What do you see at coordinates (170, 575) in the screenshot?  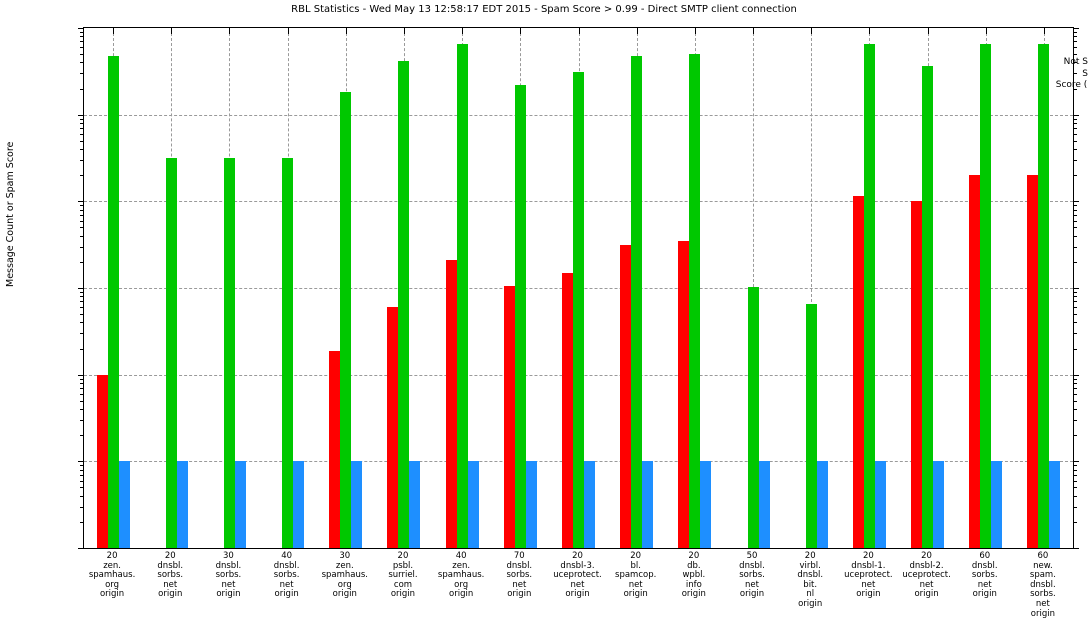 I see `x-axis-label: 20 dnsbl. sorbs. net origin` at bounding box center [170, 575].